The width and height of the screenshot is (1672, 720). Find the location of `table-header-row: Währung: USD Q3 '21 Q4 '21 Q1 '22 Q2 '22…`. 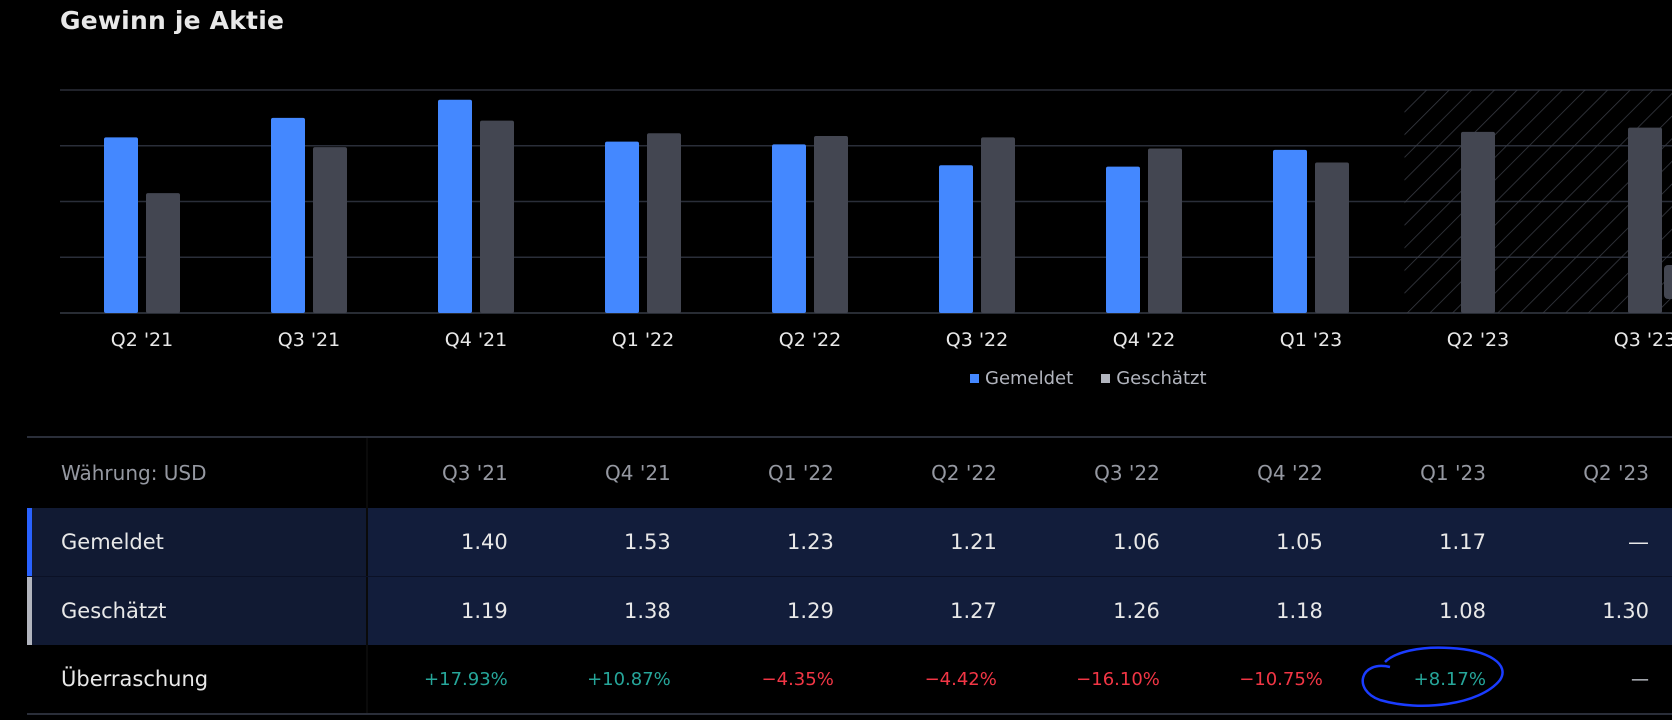

table-header-row: Währung: USD Q3 '21 Q4 '21 Q1 '22 Q2 '22… is located at coordinates (849, 473).